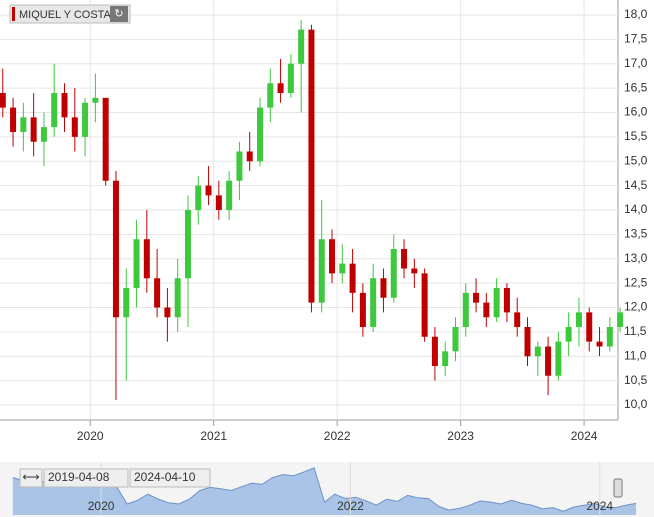 This screenshot has height=517, width=654. Describe the element at coordinates (636, 380) in the screenshot. I see `y-tick-label: 10,5` at that location.